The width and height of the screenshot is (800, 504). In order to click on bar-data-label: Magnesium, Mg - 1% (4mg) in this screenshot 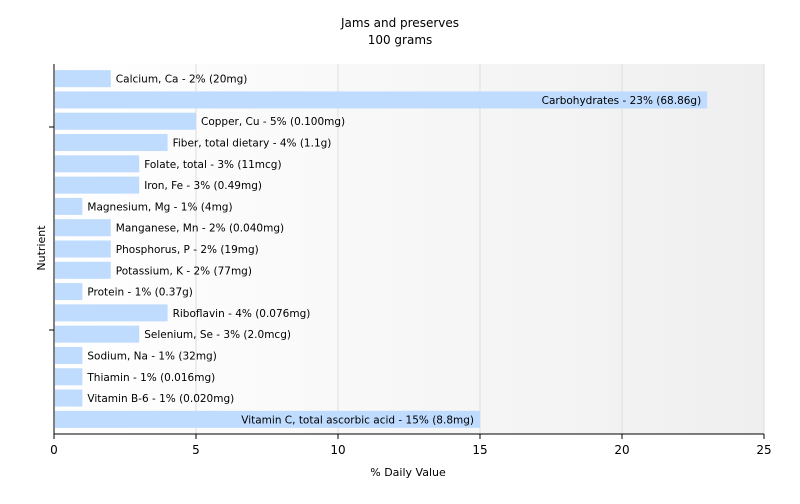, I will do `click(159, 207)`.